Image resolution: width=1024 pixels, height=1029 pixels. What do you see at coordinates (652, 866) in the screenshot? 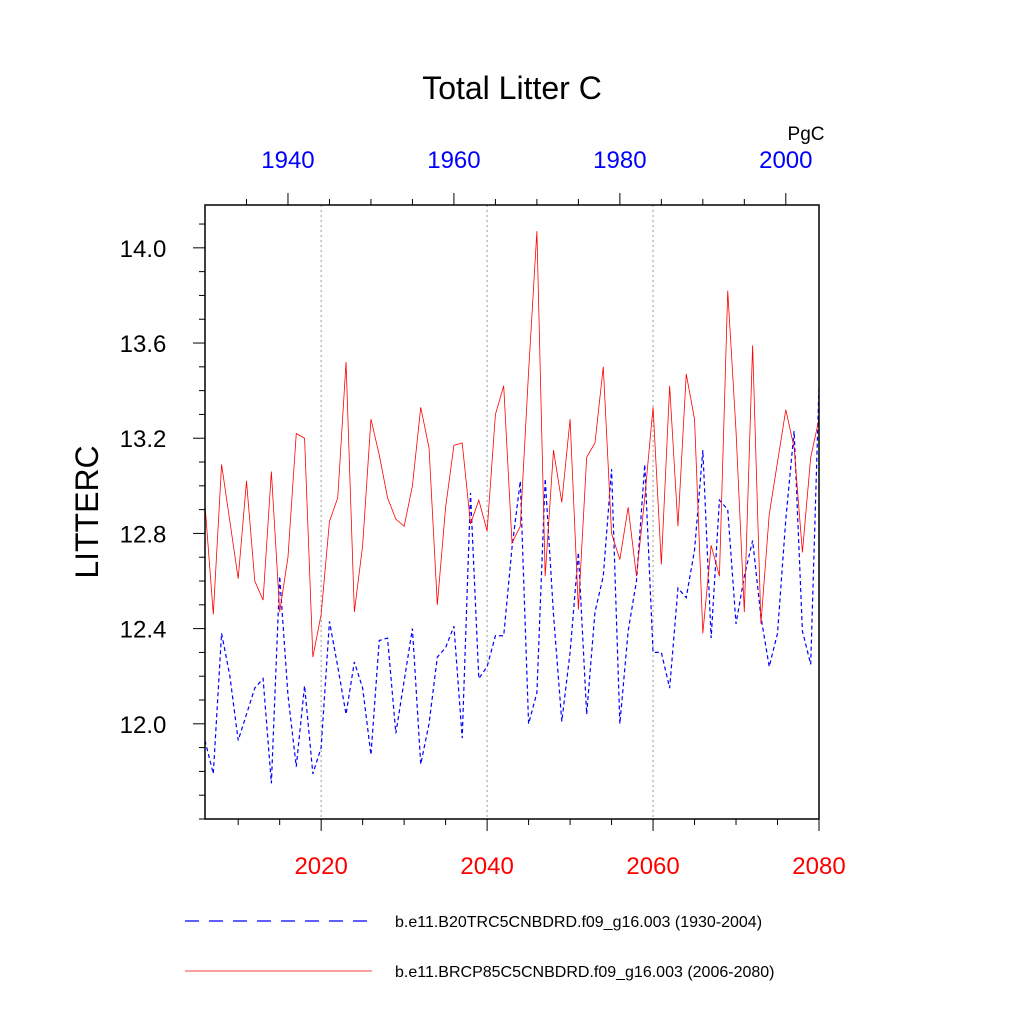
I see `x-bottom-tick-label: 2060` at bounding box center [652, 866].